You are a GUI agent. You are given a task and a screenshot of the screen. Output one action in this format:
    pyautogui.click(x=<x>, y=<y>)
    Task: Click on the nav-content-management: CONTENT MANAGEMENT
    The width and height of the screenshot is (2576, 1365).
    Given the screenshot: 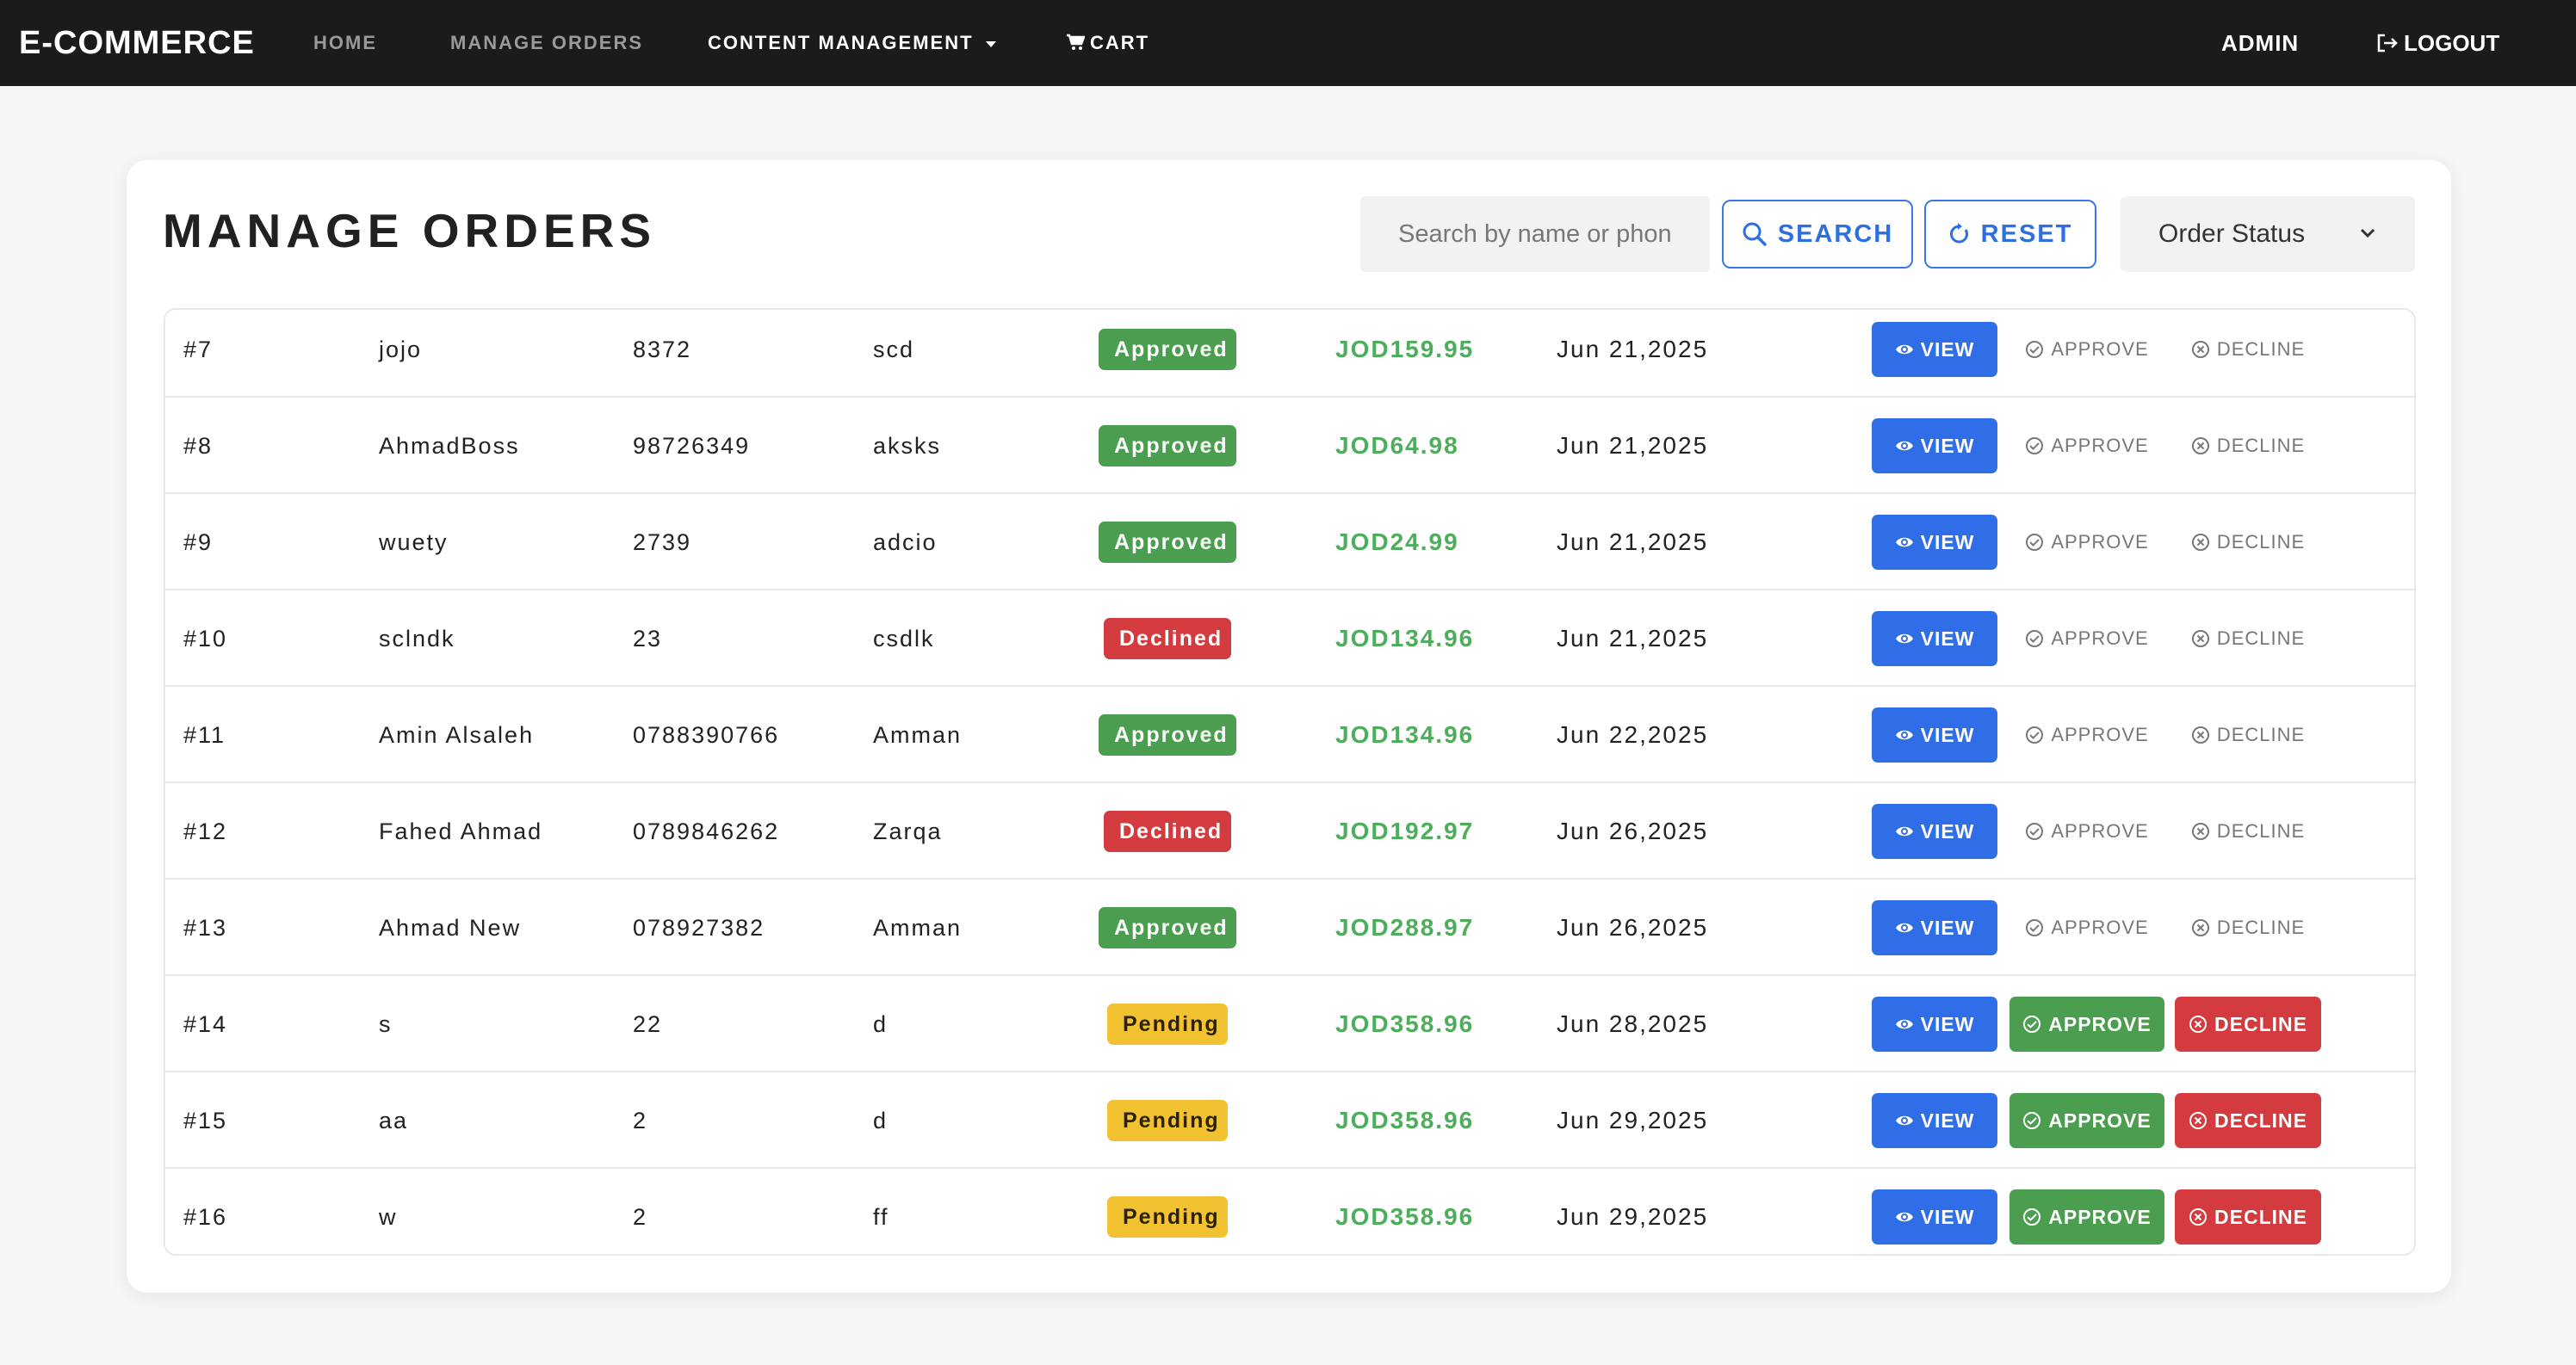 What is the action you would take?
    pyautogui.click(x=852, y=43)
    